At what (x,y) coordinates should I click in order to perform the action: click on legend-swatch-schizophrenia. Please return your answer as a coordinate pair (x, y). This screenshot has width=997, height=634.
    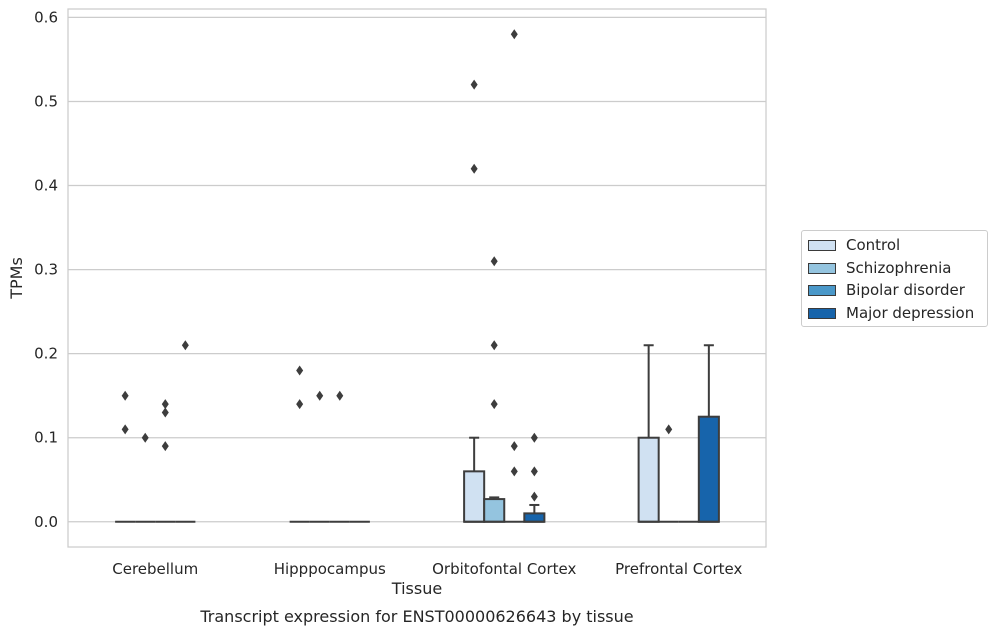
    Looking at the image, I should click on (822, 268).